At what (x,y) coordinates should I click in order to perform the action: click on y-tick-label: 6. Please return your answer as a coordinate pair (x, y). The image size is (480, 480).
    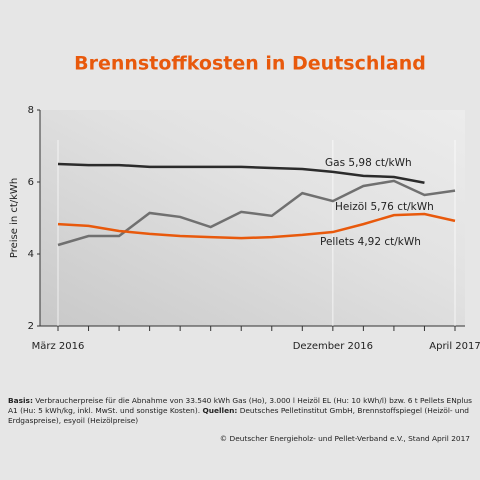
    Looking at the image, I should click on (31, 182).